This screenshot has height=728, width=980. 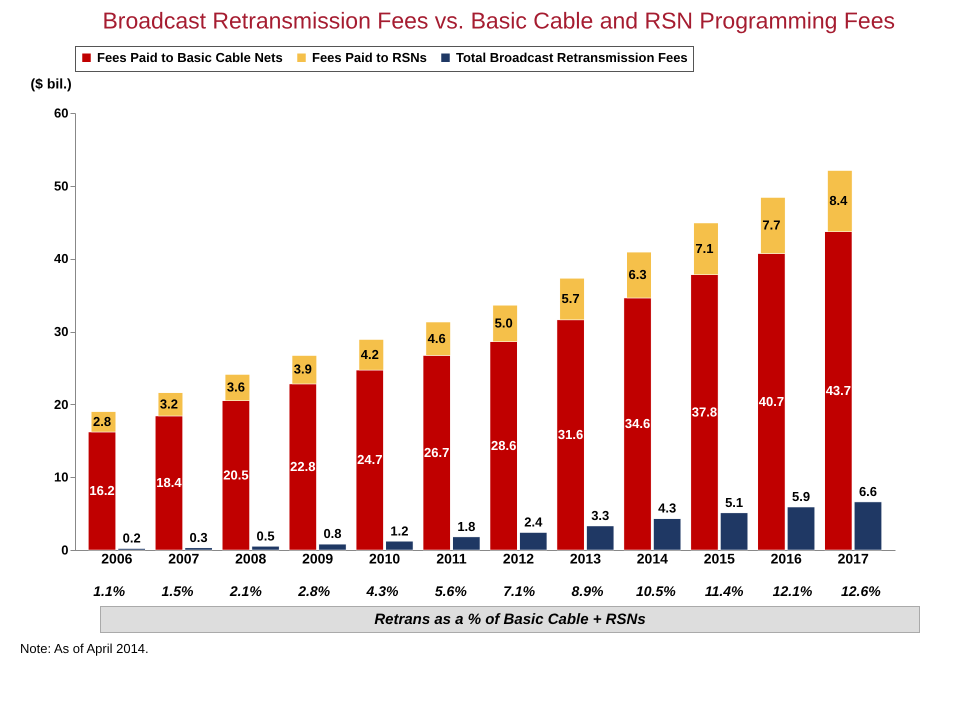 I want to click on data-label: 37.8, so click(x=705, y=412).